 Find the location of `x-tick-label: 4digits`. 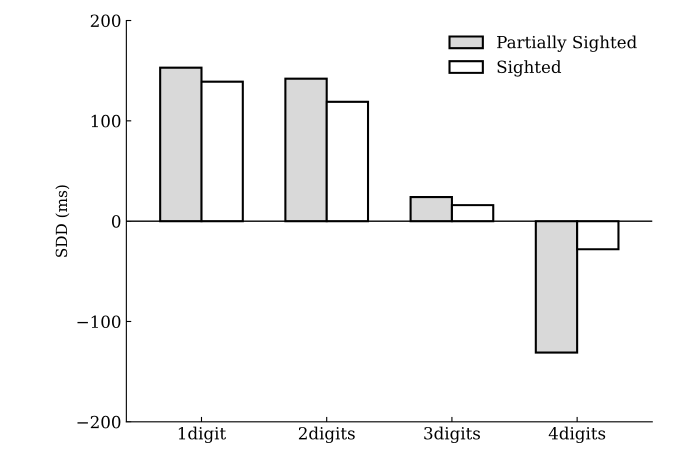

x-tick-label: 4digits is located at coordinates (577, 435).